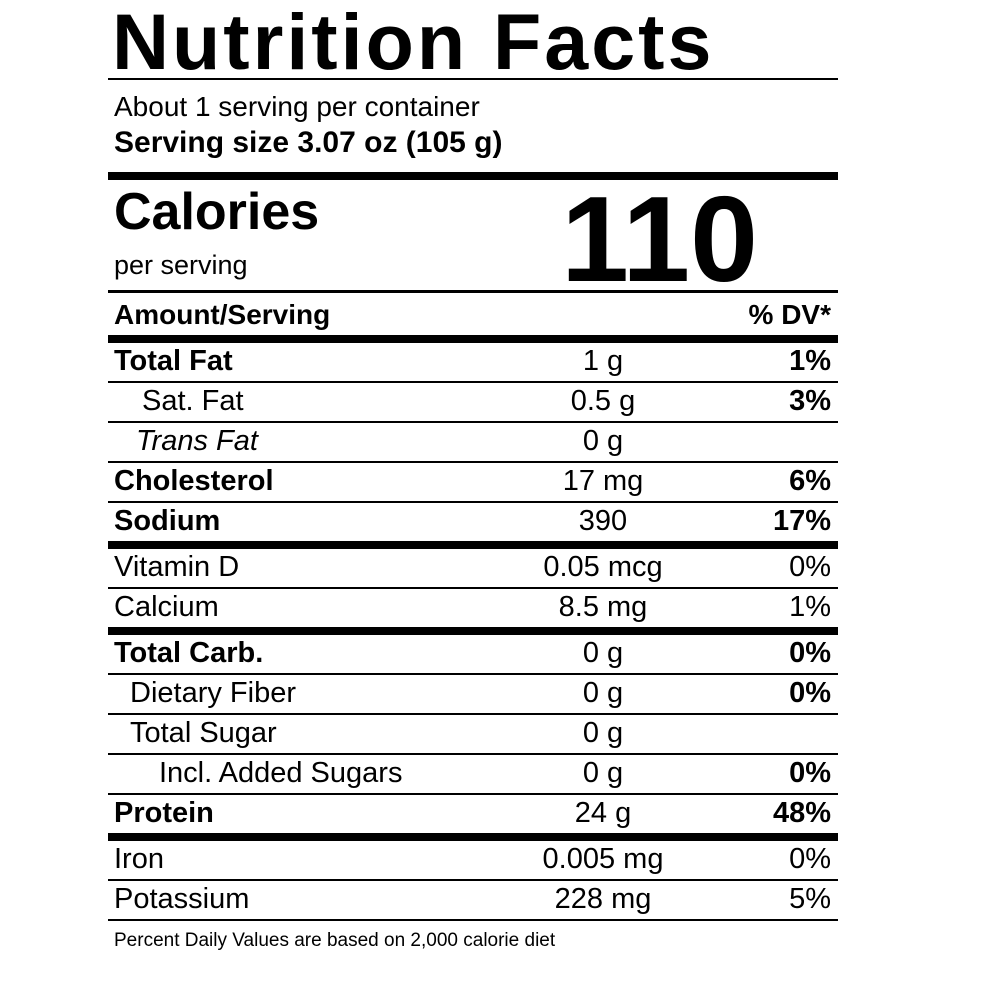  What do you see at coordinates (789, 314) in the screenshot?
I see `dv-column-header: % DV*` at bounding box center [789, 314].